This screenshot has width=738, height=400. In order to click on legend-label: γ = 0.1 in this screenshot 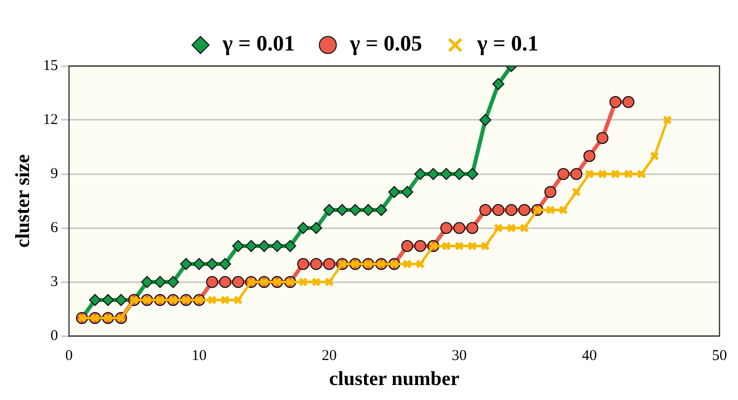, I will do `click(507, 43)`.